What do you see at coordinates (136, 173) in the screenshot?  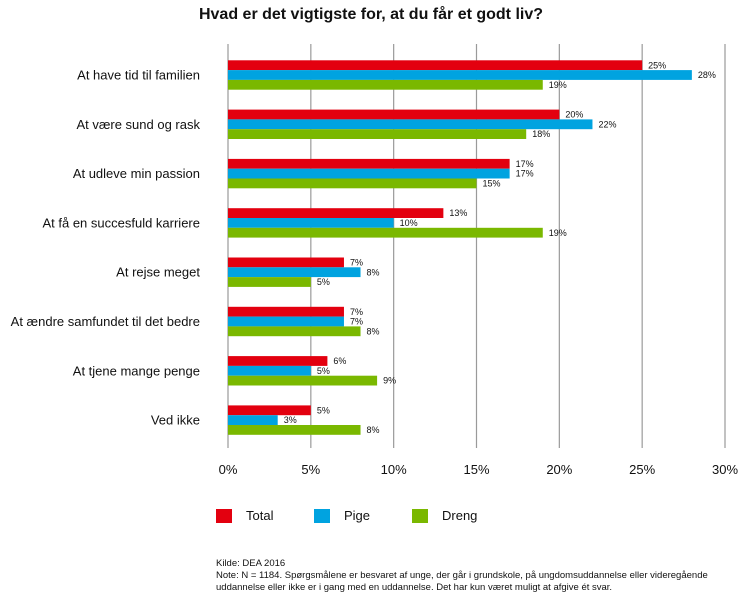 I see `category-label: At udleve min passion` at bounding box center [136, 173].